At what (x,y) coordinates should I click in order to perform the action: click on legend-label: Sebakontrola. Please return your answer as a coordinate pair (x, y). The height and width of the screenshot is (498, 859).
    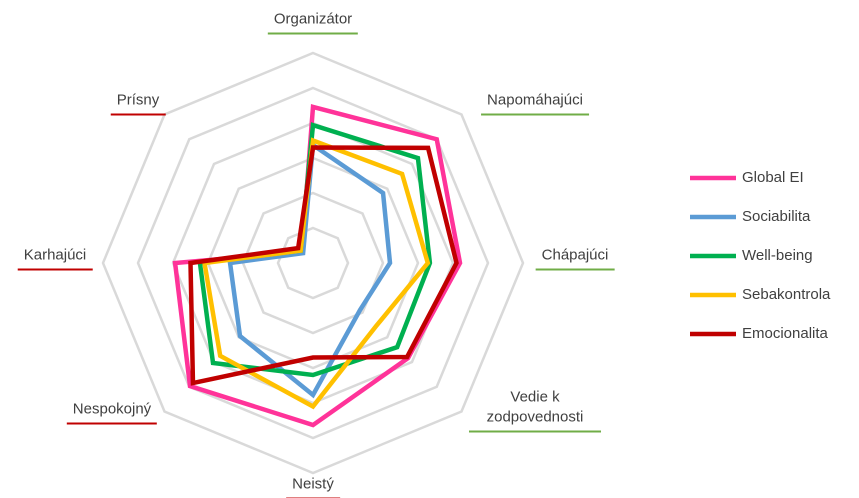
    Looking at the image, I should click on (786, 294).